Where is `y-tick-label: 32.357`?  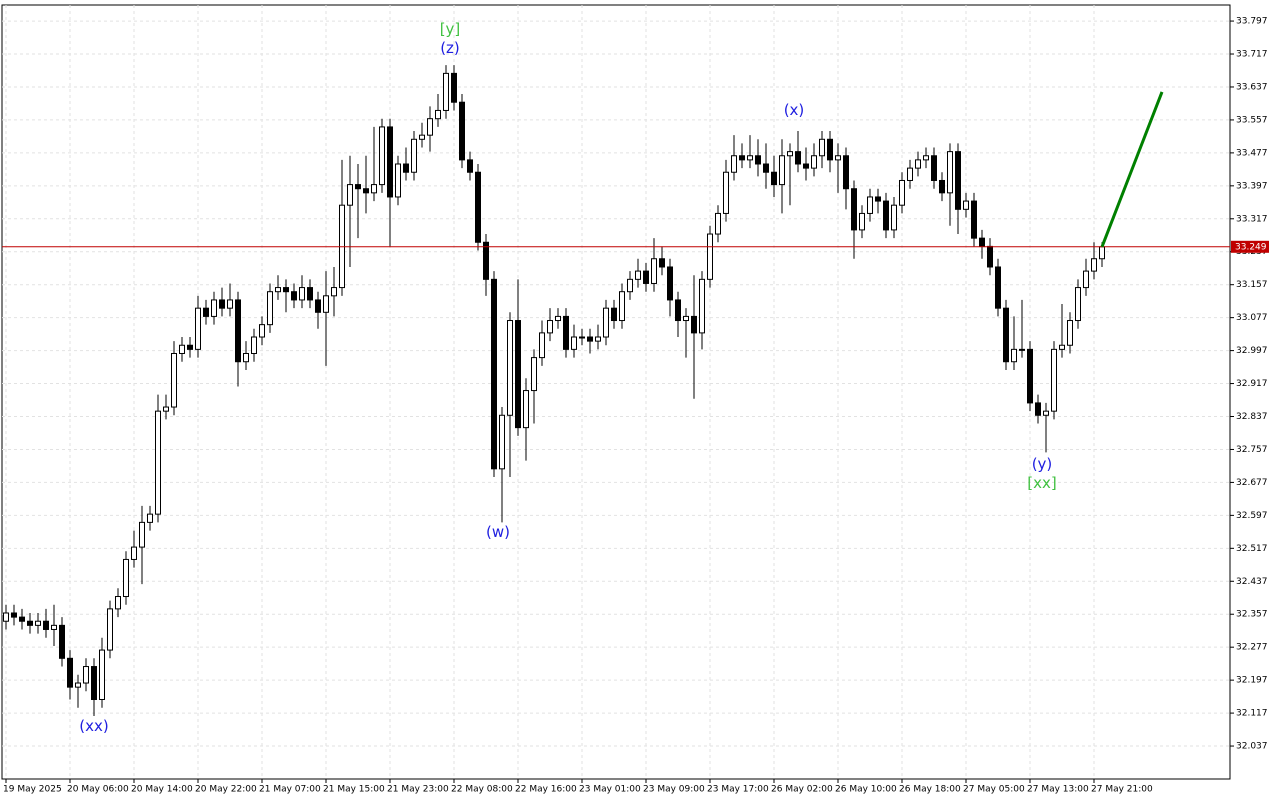 y-tick-label: 32.357 is located at coordinates (1252, 615).